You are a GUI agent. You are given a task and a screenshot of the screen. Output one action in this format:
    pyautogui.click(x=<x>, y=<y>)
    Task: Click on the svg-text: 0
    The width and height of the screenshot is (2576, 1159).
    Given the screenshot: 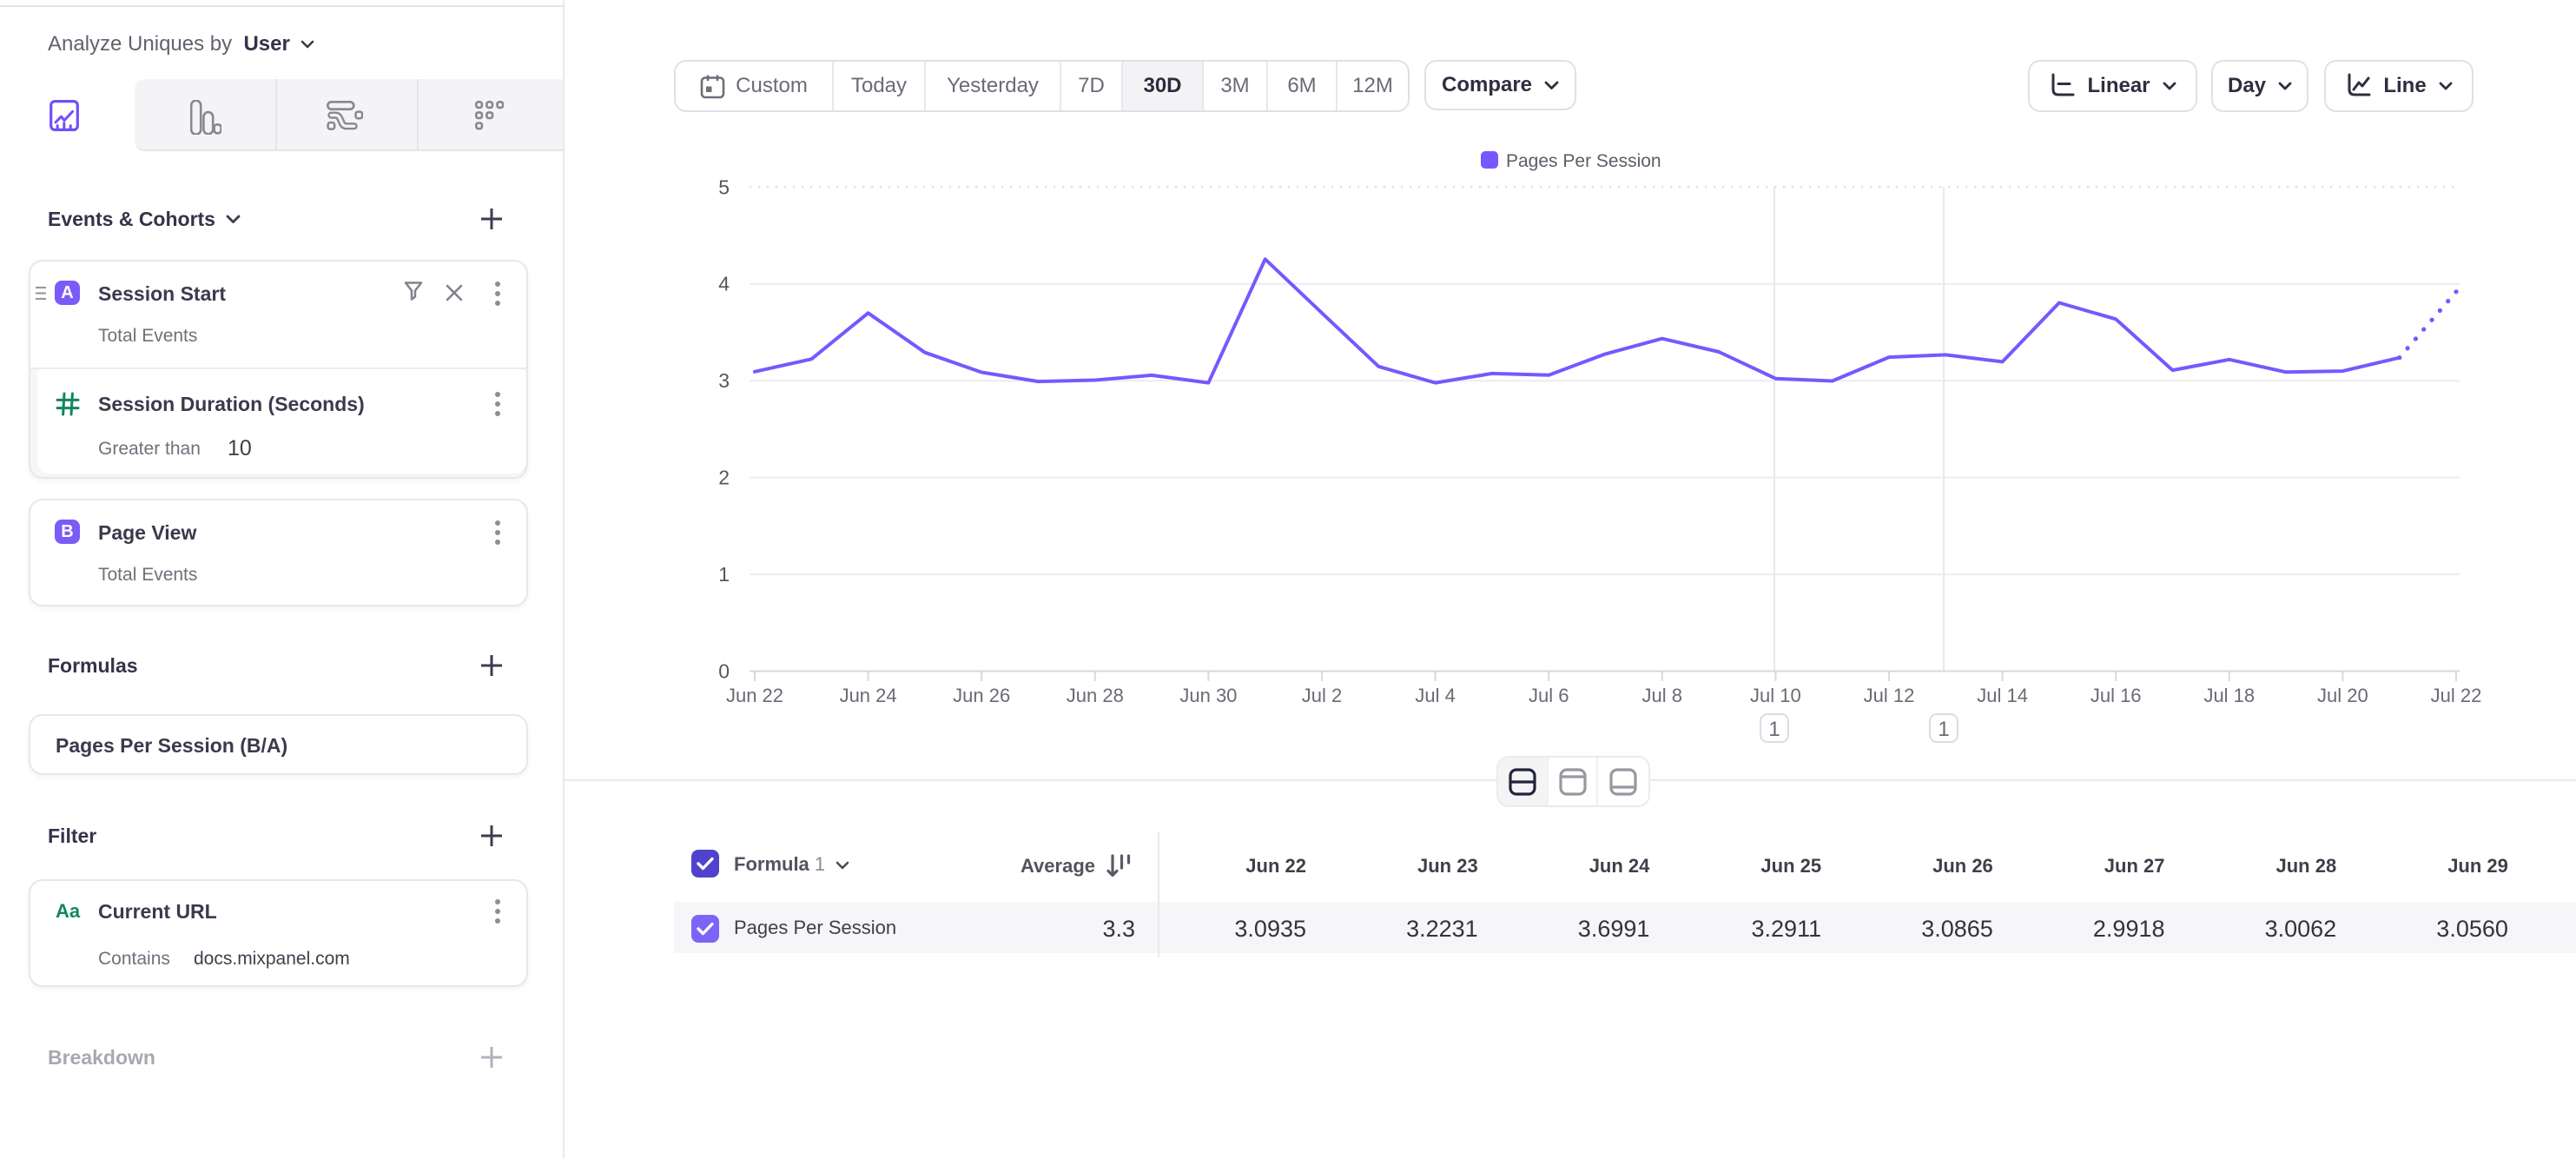 What is the action you would take?
    pyautogui.click(x=724, y=671)
    